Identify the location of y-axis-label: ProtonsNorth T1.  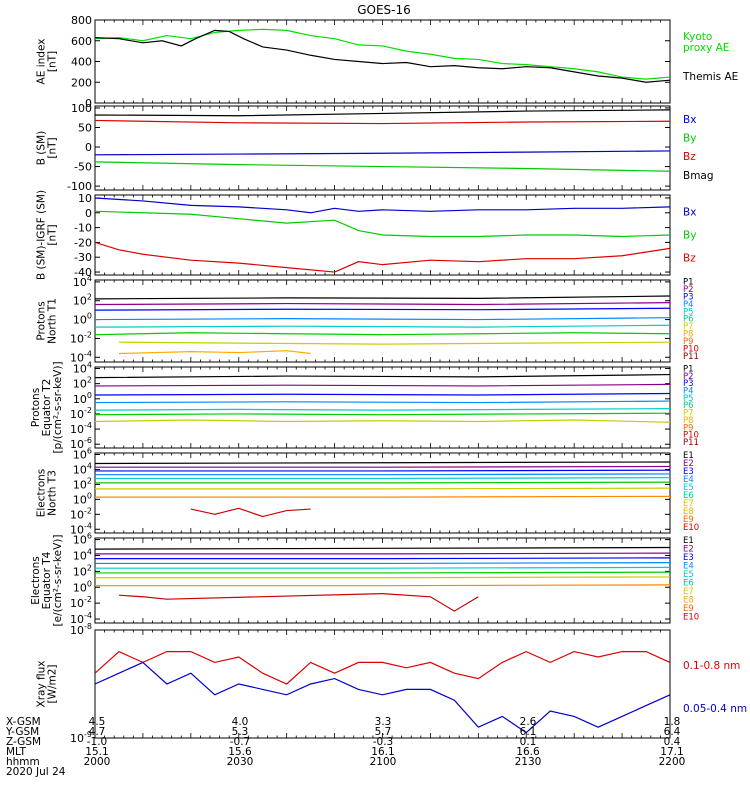
(47, 321).